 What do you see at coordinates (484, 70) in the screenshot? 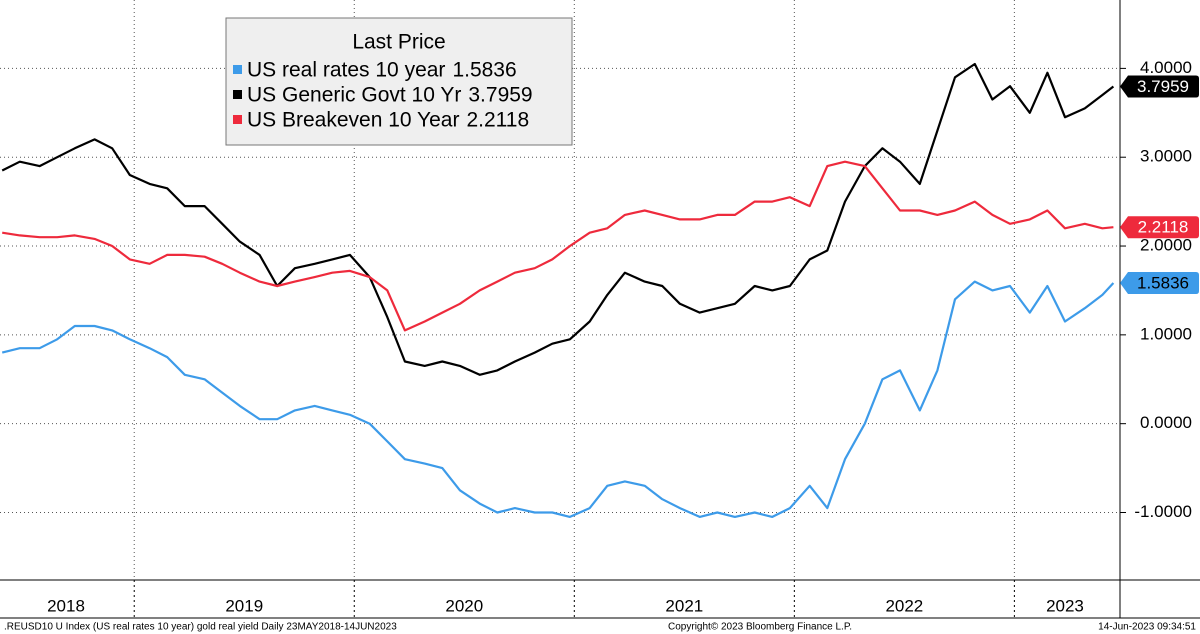
I see `legend-value: 1.5836` at bounding box center [484, 70].